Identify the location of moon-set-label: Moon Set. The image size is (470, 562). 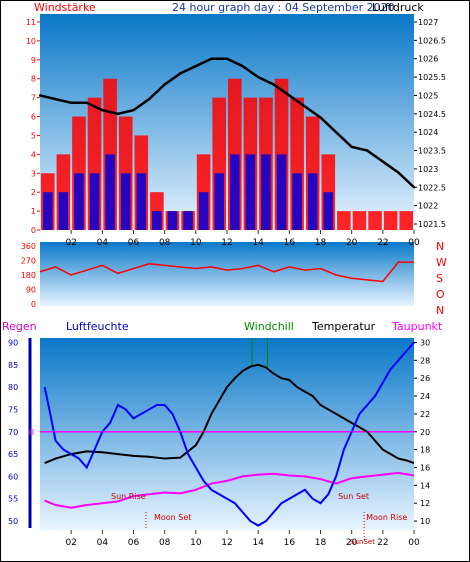
(172, 517).